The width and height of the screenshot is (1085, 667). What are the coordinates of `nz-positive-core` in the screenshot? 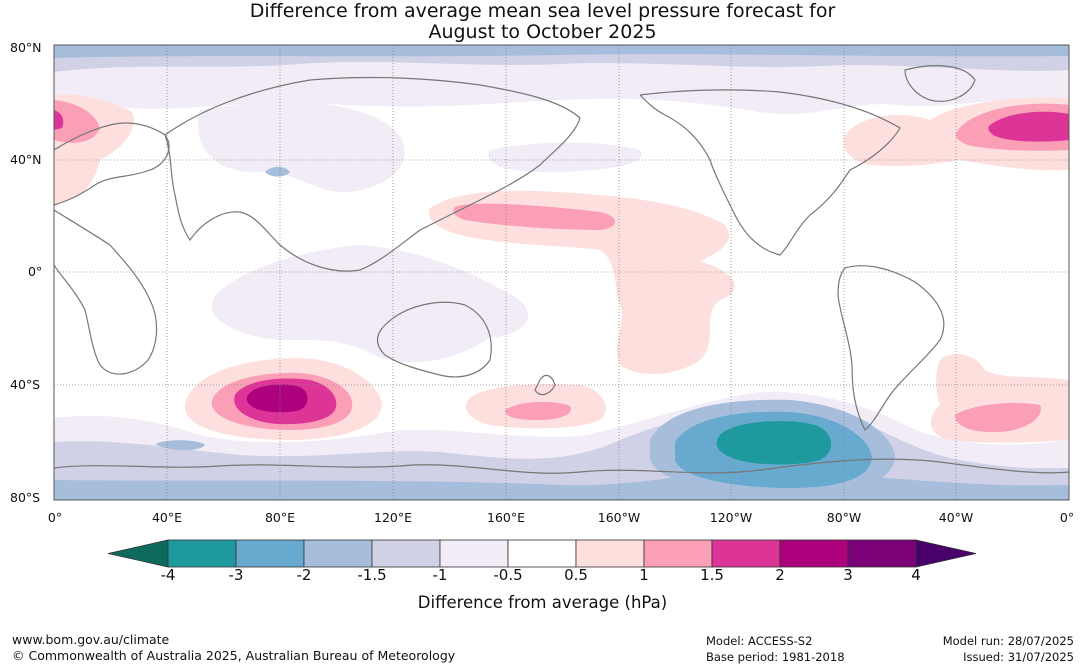 It's located at (538, 410).